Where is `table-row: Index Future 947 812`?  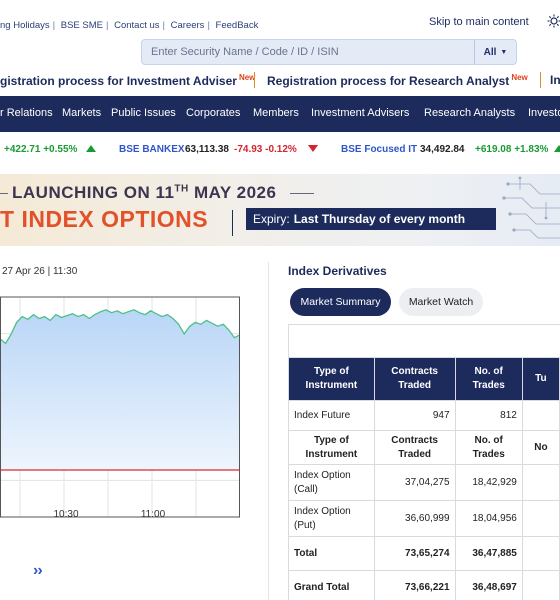 table-row: Index Future 947 812 is located at coordinates (424, 415).